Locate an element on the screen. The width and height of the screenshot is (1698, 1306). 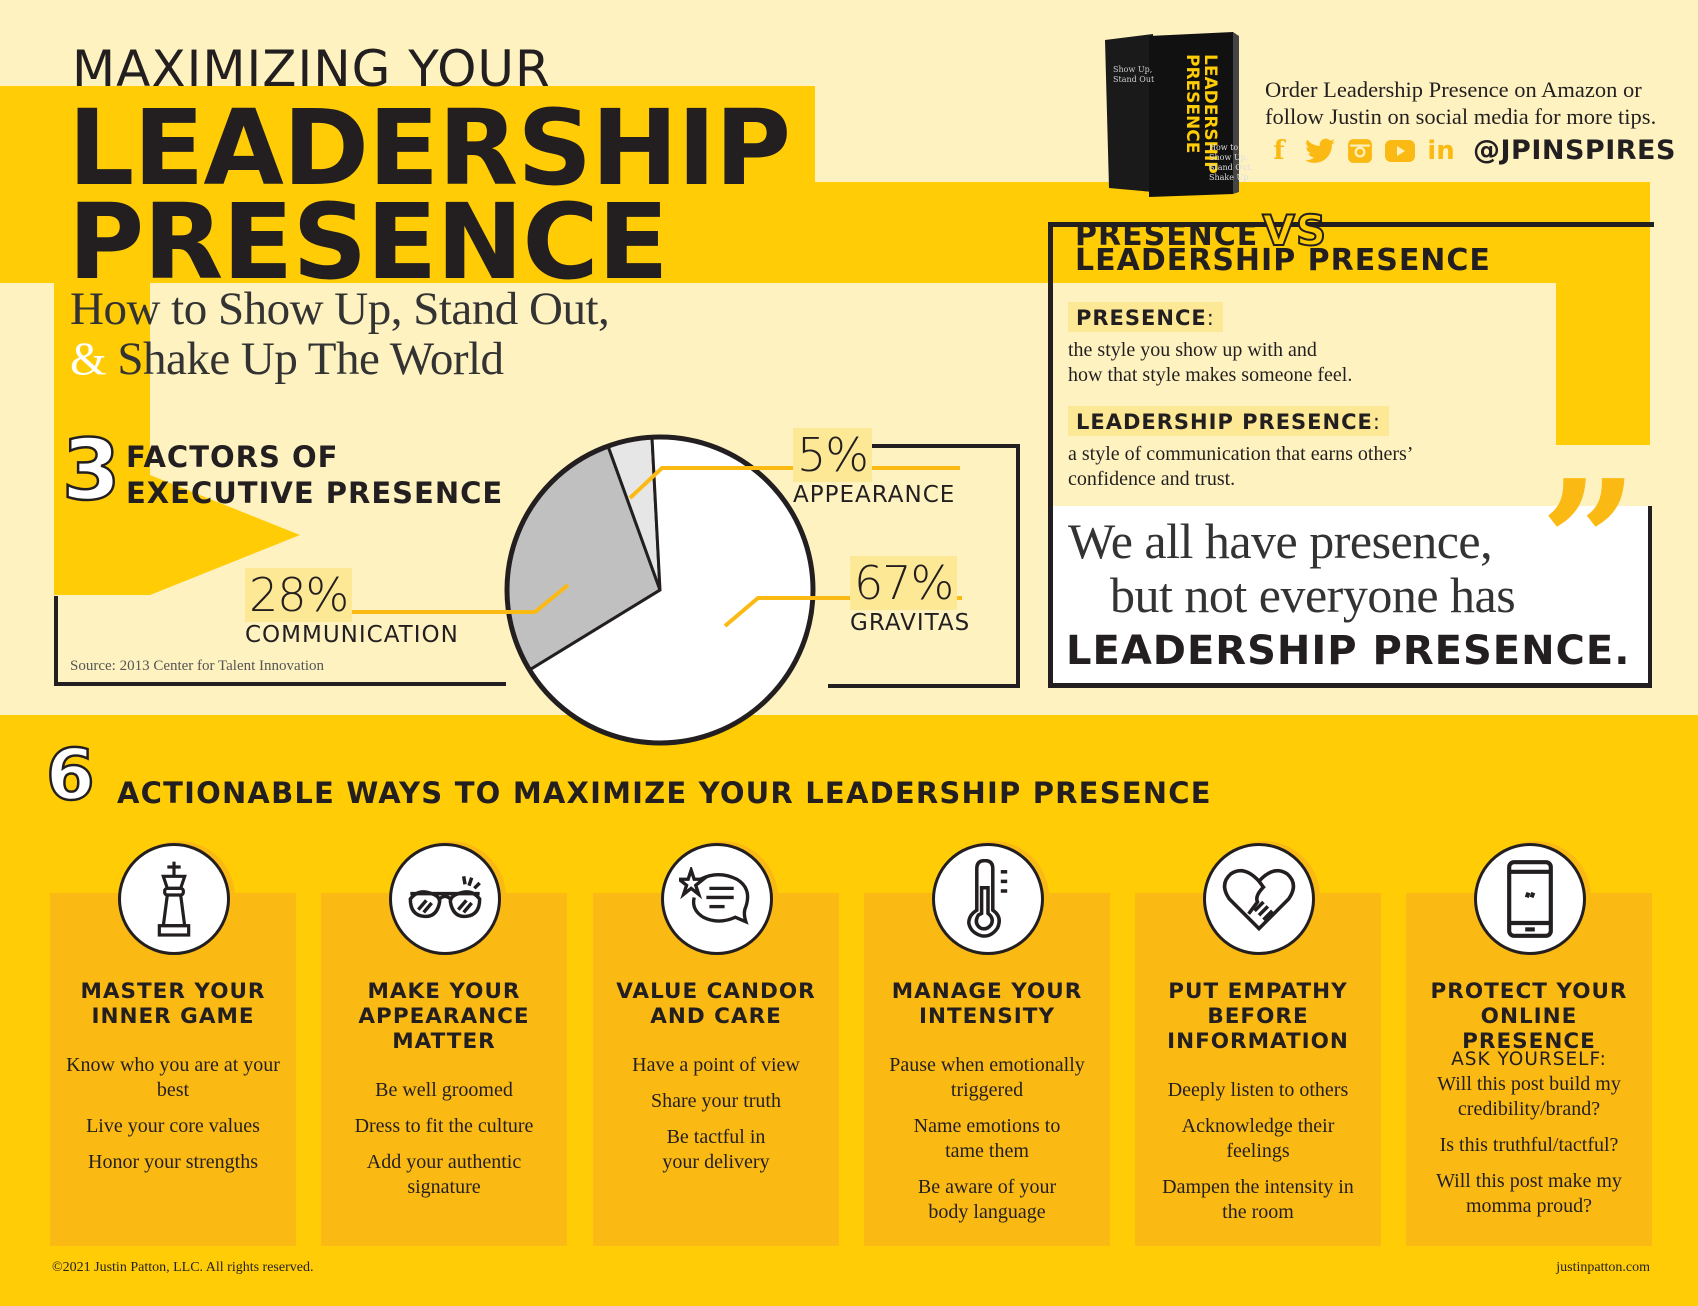
factors-number: 3 is located at coordinates (91, 470).